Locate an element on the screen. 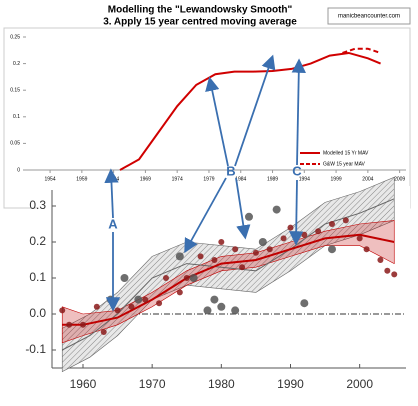 The height and width of the screenshot is (406, 418). chart-title: Modelling the "Lewandowsky Smooth" is located at coordinates (200, 10).